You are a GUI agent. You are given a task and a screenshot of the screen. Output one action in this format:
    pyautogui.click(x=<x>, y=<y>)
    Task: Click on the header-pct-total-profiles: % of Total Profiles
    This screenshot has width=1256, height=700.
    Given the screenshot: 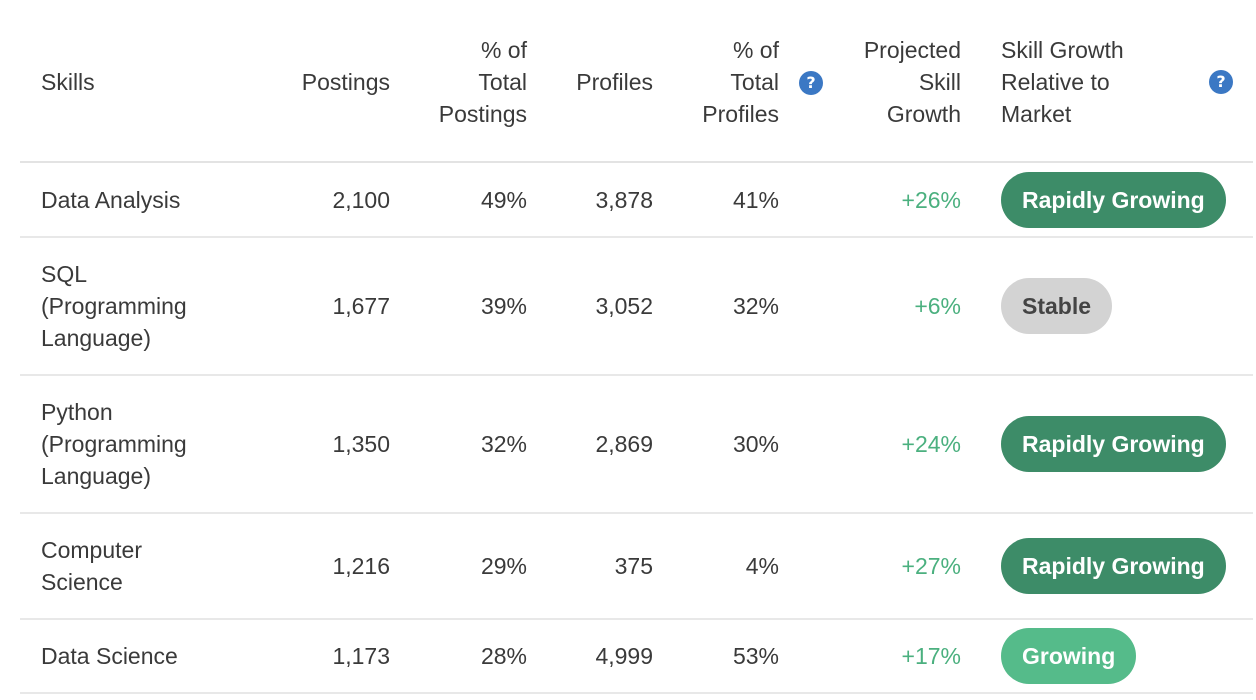 What is the action you would take?
    pyautogui.click(x=716, y=81)
    